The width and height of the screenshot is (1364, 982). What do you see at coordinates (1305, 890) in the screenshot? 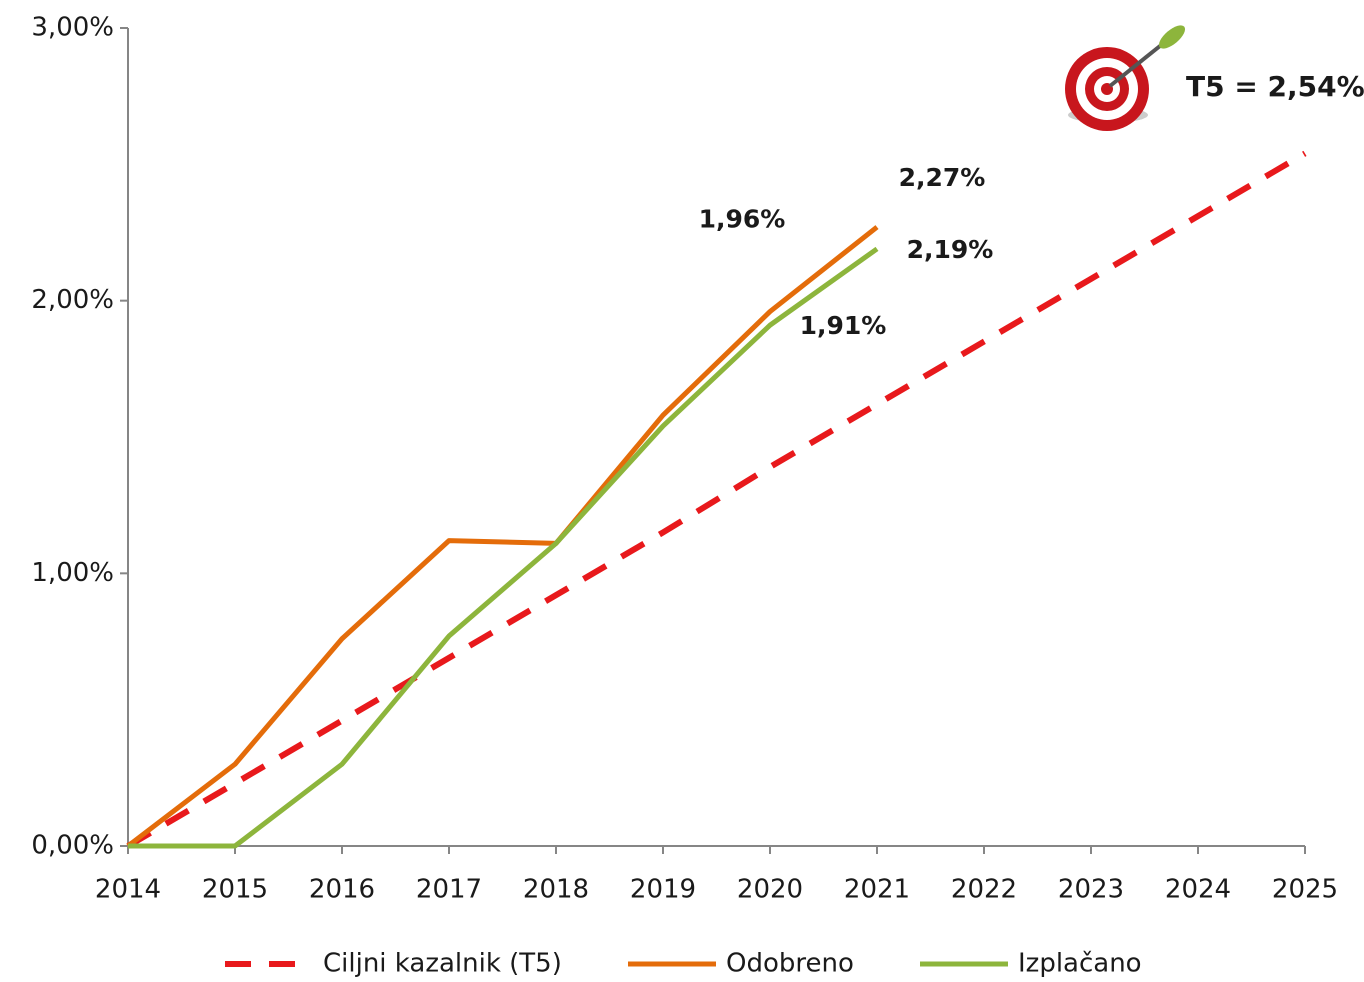
I see `x-tick-label: 2025` at bounding box center [1305, 890].